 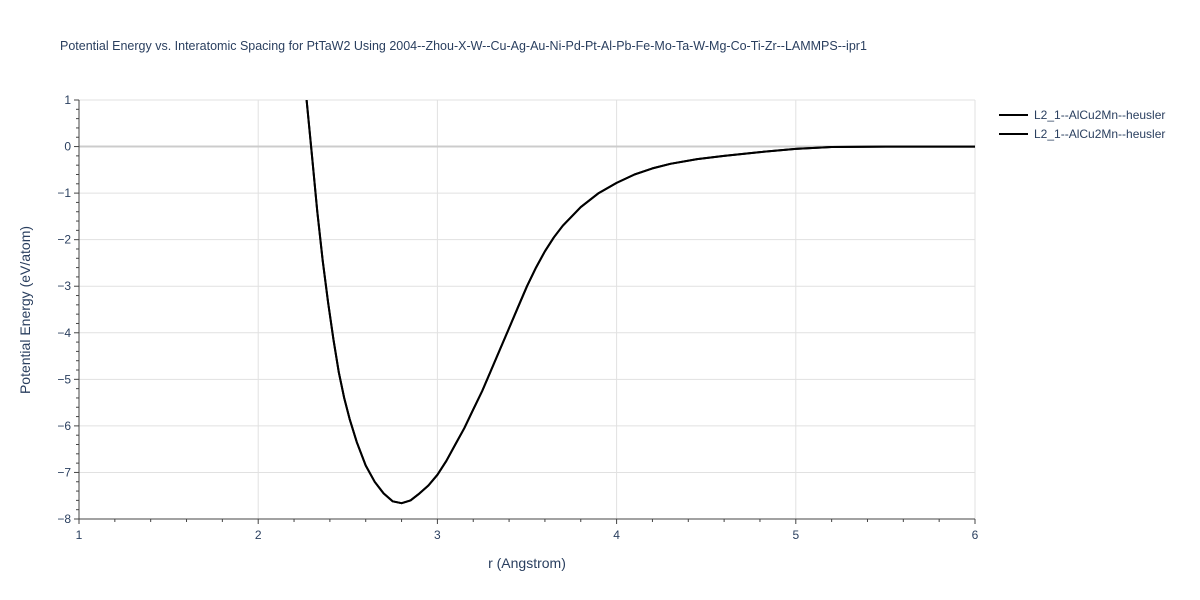 What do you see at coordinates (64, 426) in the screenshot?
I see `y-tick-label: −6` at bounding box center [64, 426].